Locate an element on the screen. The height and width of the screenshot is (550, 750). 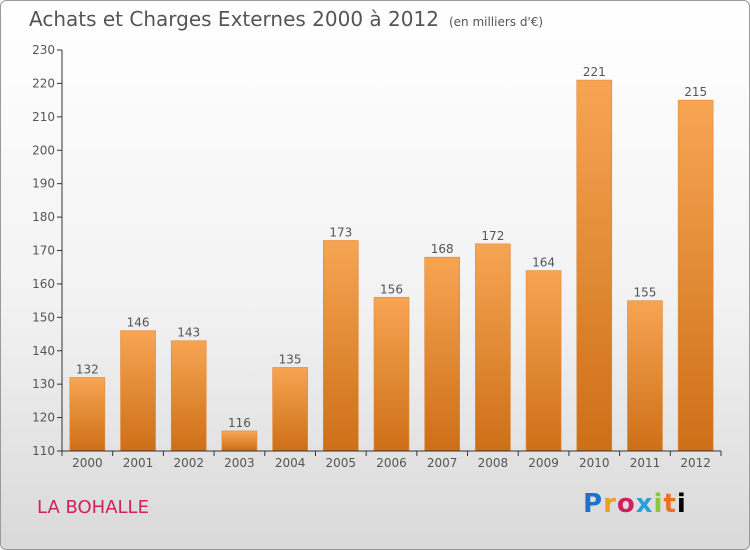
y-axis: 110 120 130 140 150 160 170 180 190 200 210 220 230 is located at coordinates (47, 250).